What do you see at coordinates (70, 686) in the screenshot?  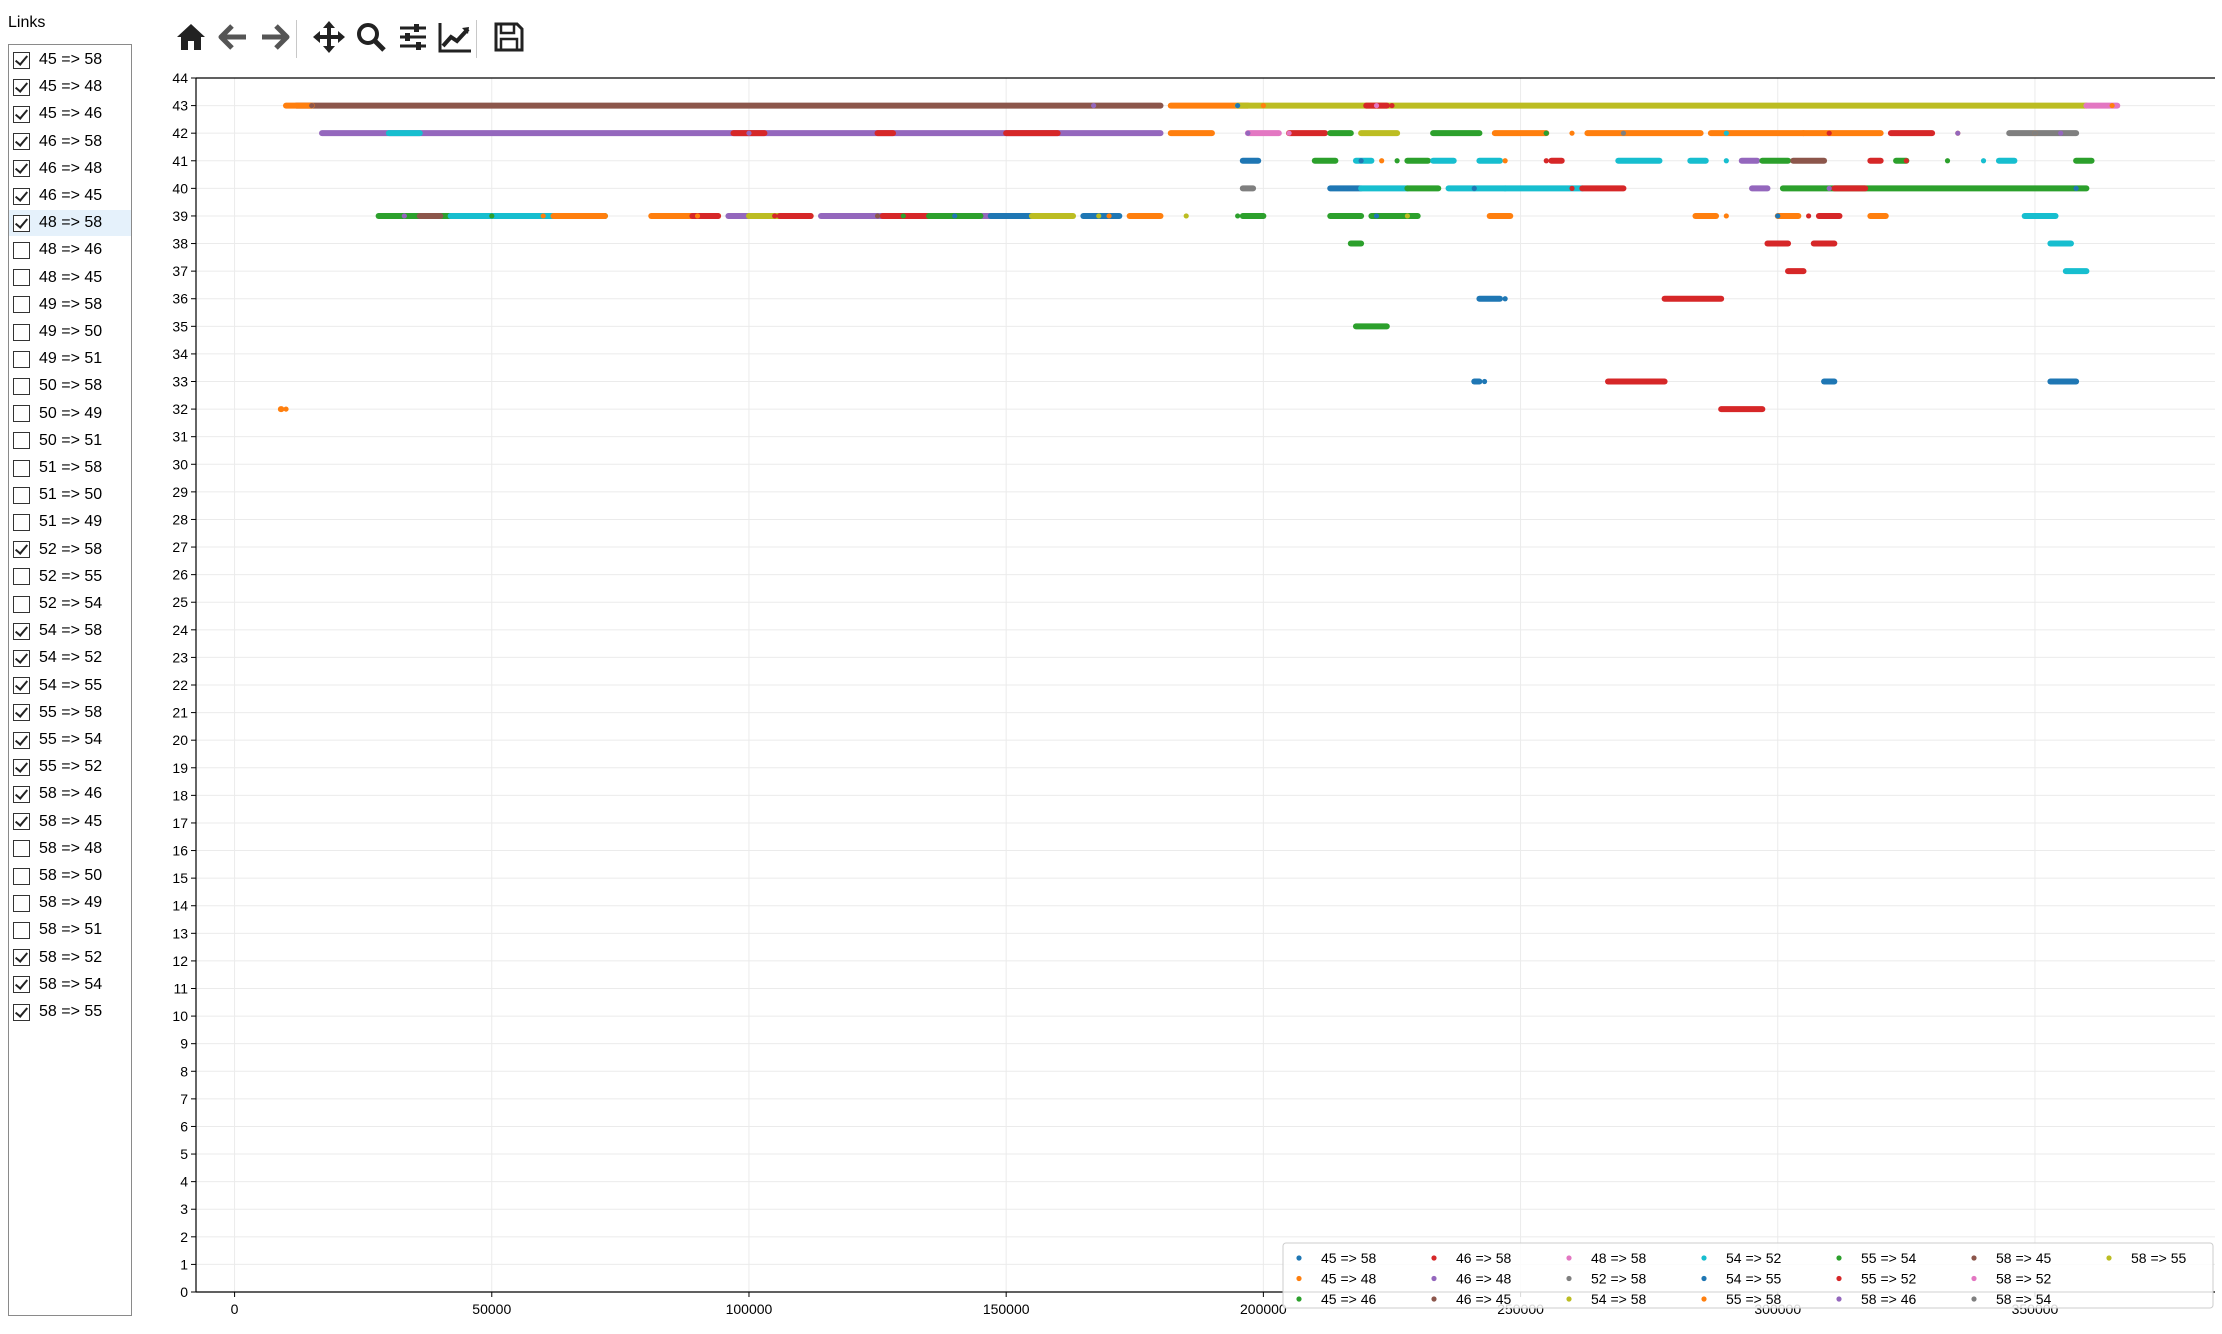 I see `link-item: 54 => 55` at bounding box center [70, 686].